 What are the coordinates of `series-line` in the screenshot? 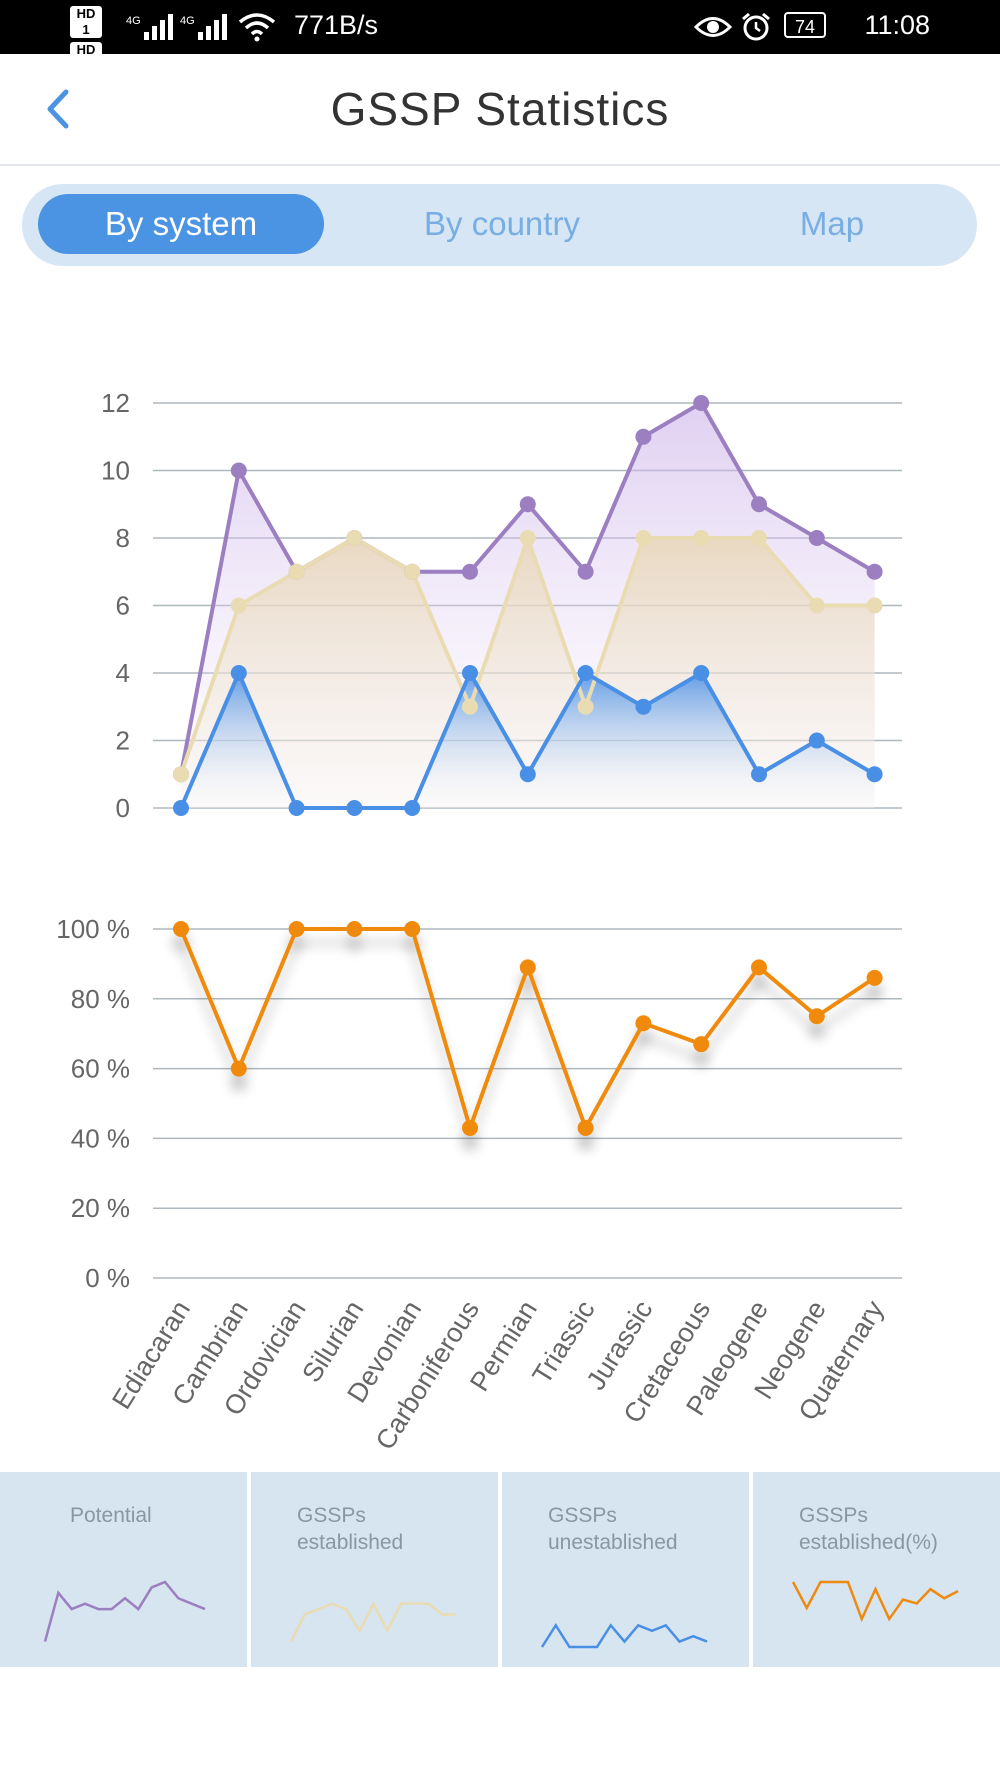 It's located at (527, 1028).